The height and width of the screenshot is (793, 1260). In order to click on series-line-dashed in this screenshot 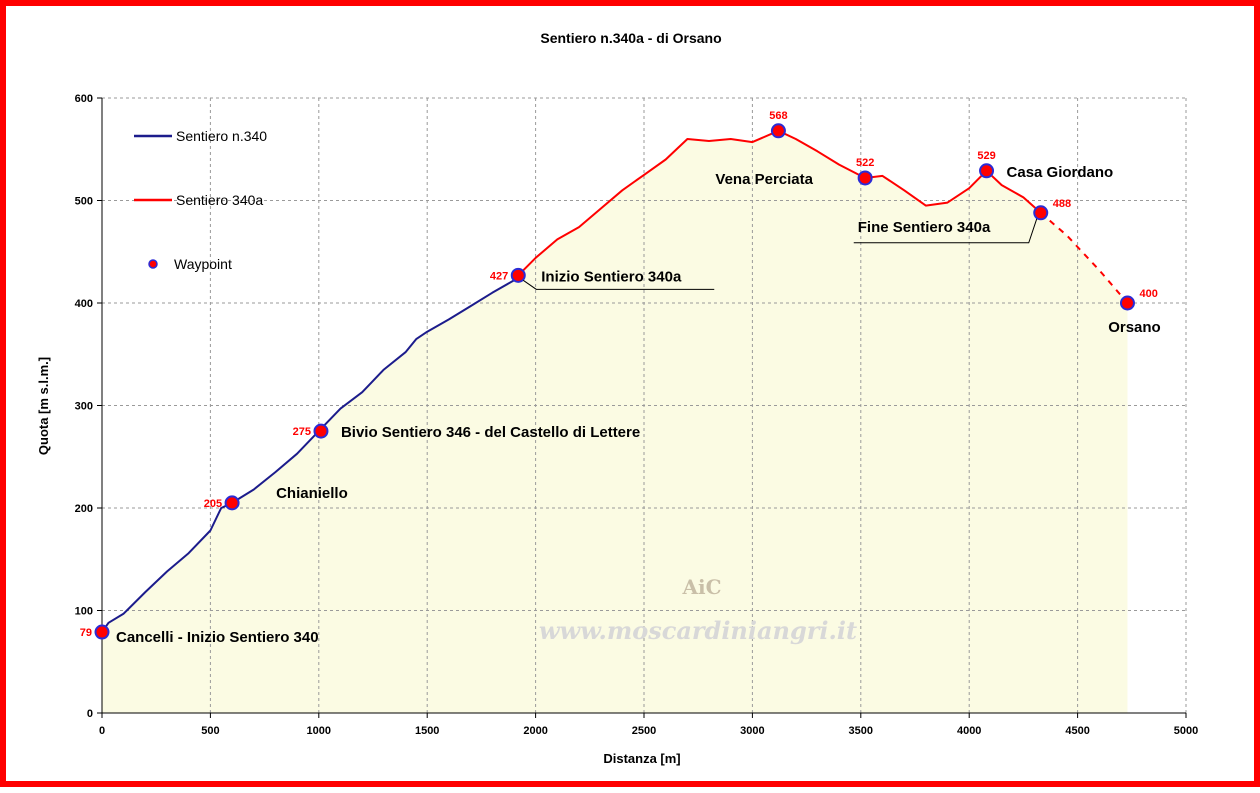, I will do `click(1084, 258)`.